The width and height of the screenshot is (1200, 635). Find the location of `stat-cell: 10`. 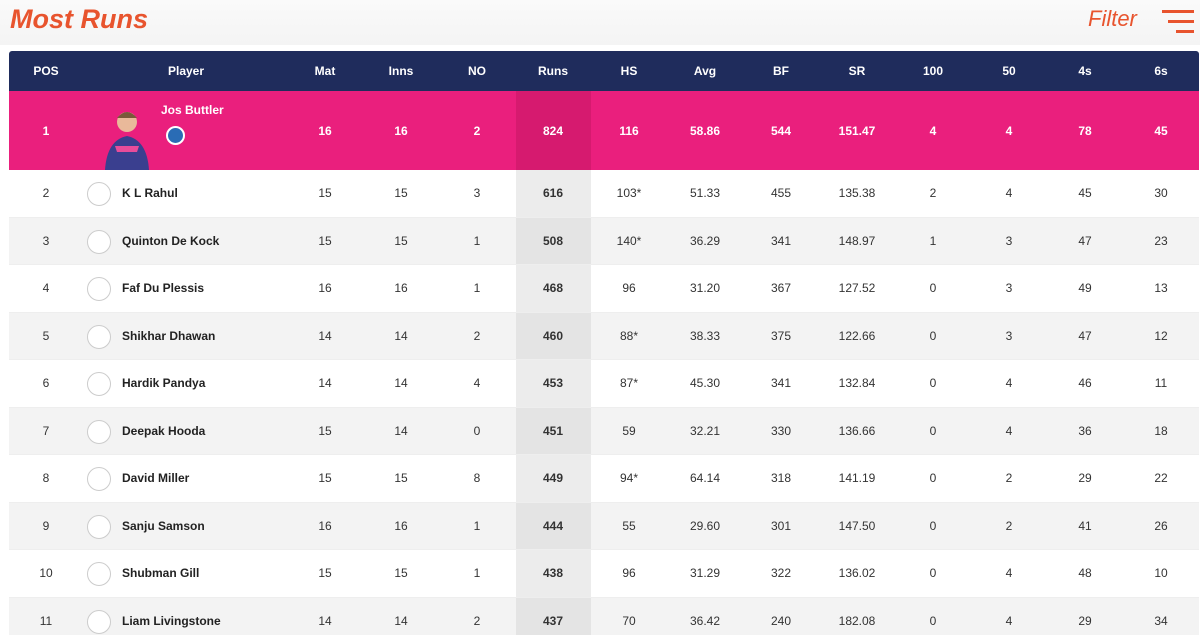

stat-cell: 10 is located at coordinates (1161, 573).